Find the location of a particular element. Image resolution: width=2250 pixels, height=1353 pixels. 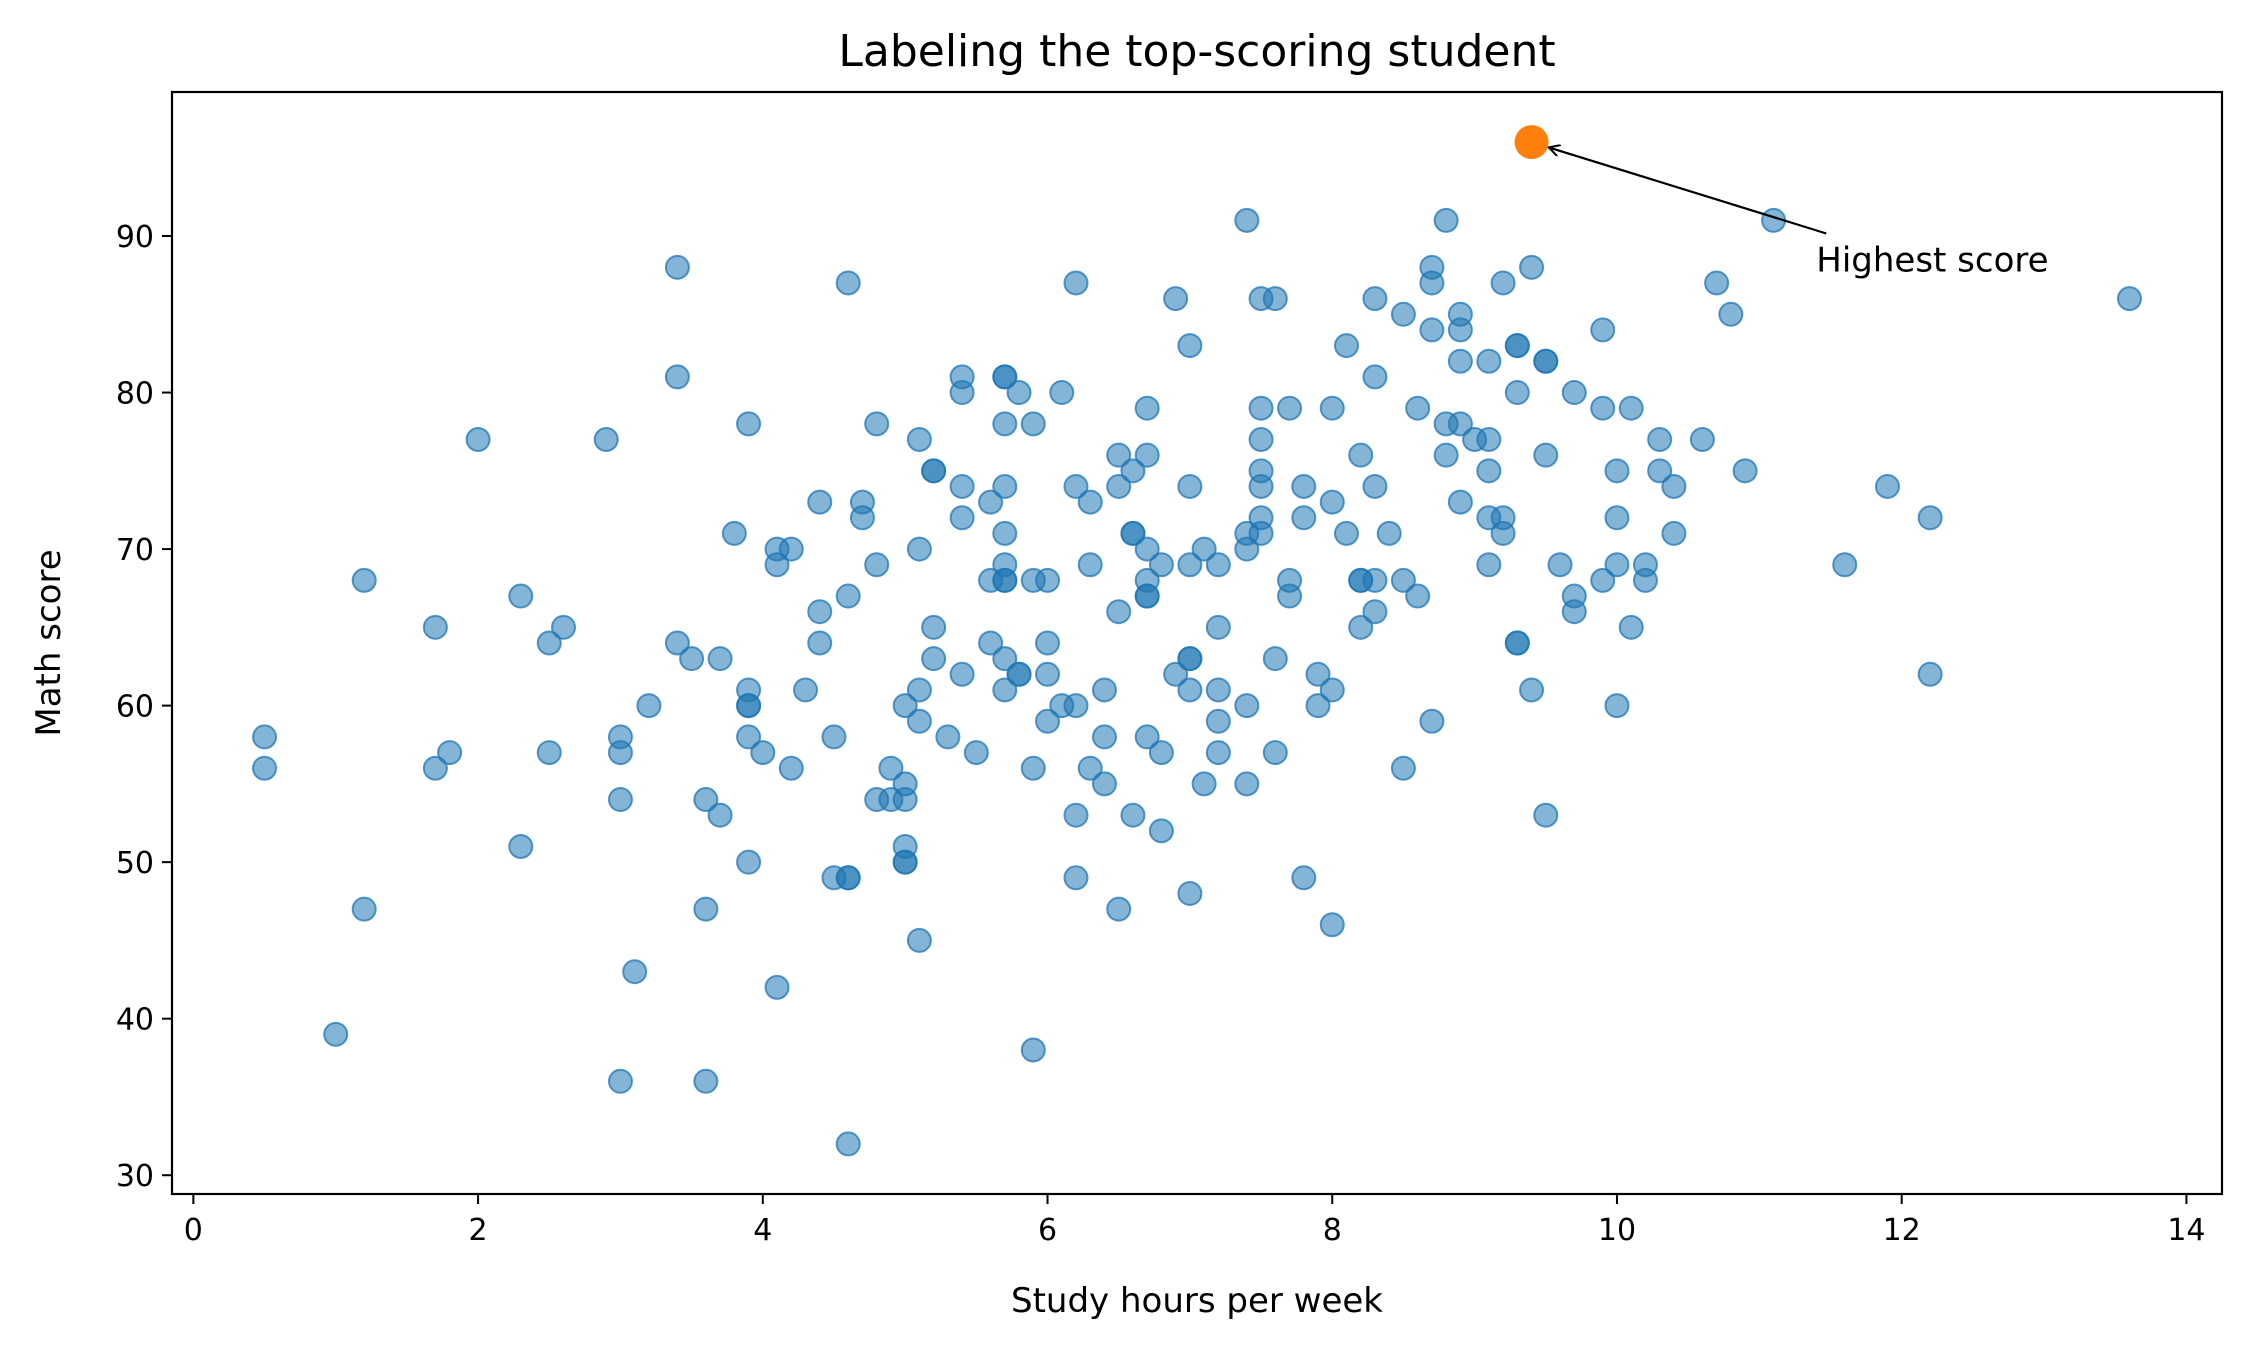

y-axis-label: Math score is located at coordinates (49, 642).